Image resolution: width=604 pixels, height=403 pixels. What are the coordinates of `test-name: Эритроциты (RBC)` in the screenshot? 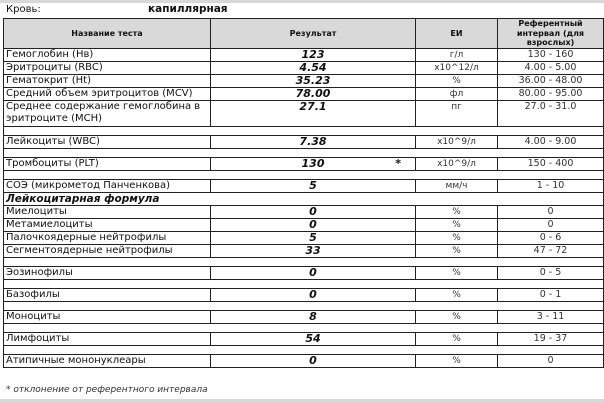 It's located at (107, 67).